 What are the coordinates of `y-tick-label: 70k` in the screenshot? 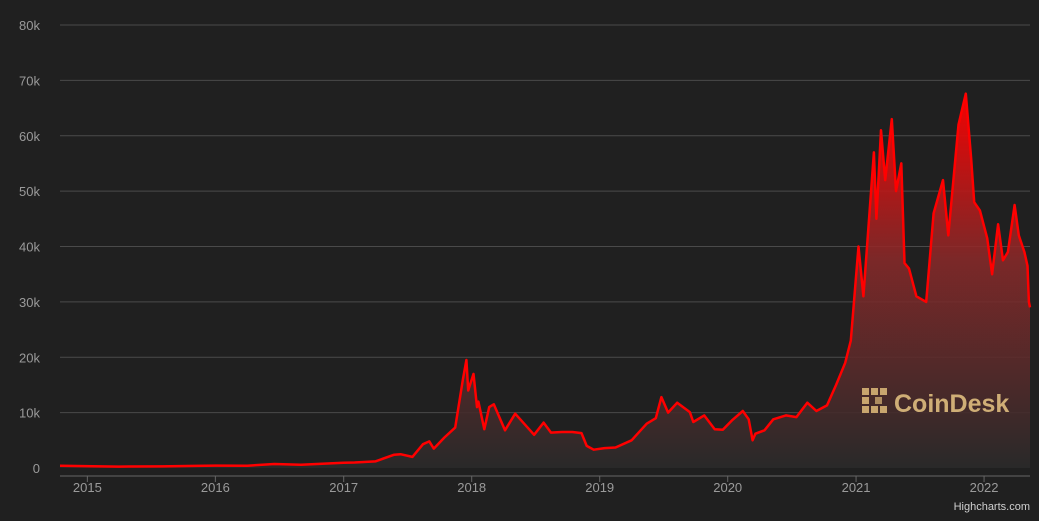 It's located at (29, 80).